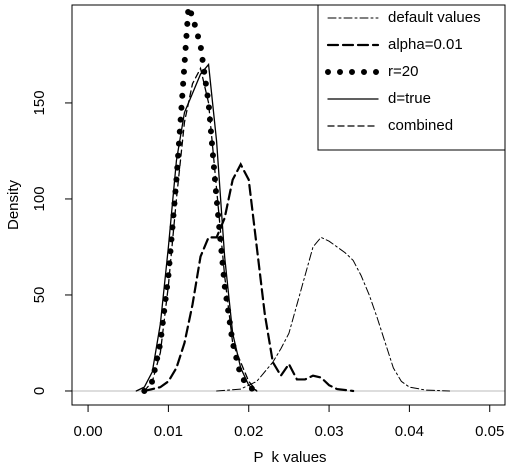  Describe the element at coordinates (248, 431) in the screenshot. I see `x-tick-label: 0.02` at that location.